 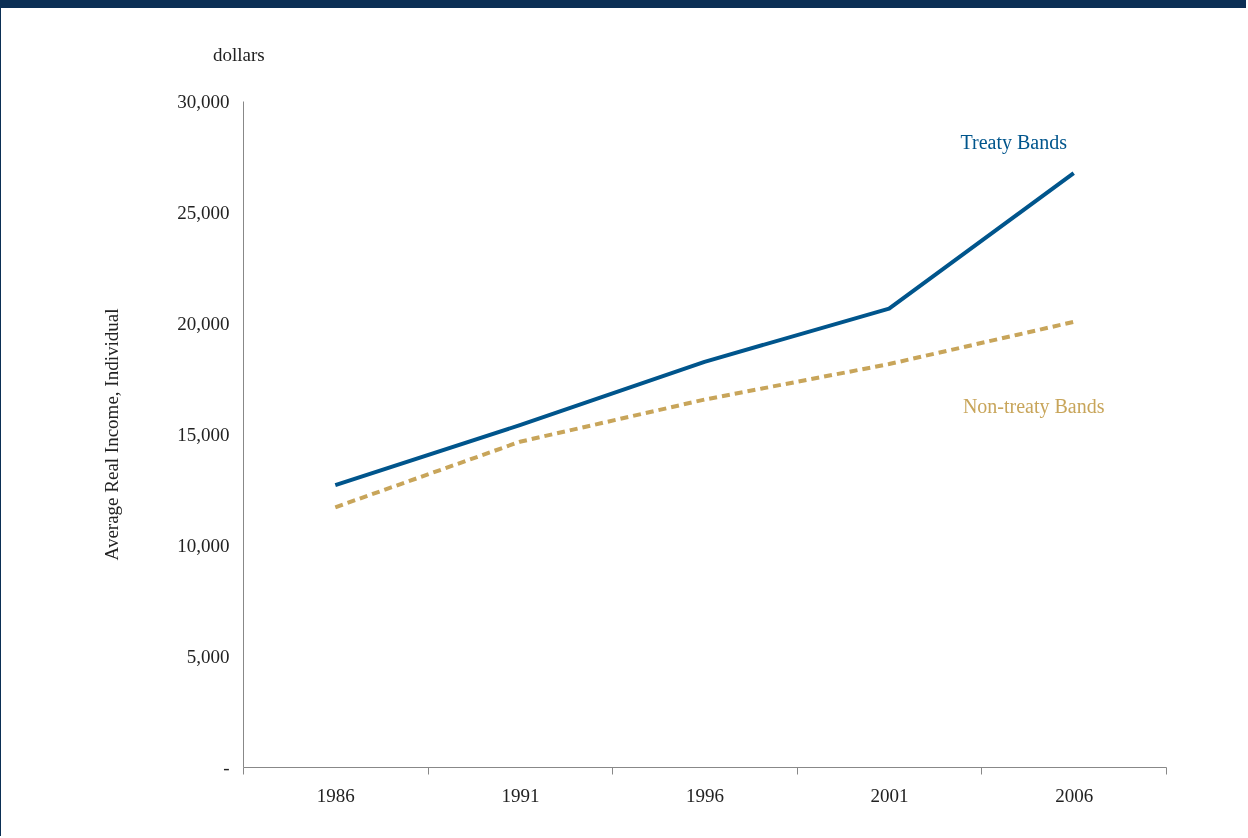 What do you see at coordinates (203, 212) in the screenshot?
I see `y-tick-label: 25,000` at bounding box center [203, 212].